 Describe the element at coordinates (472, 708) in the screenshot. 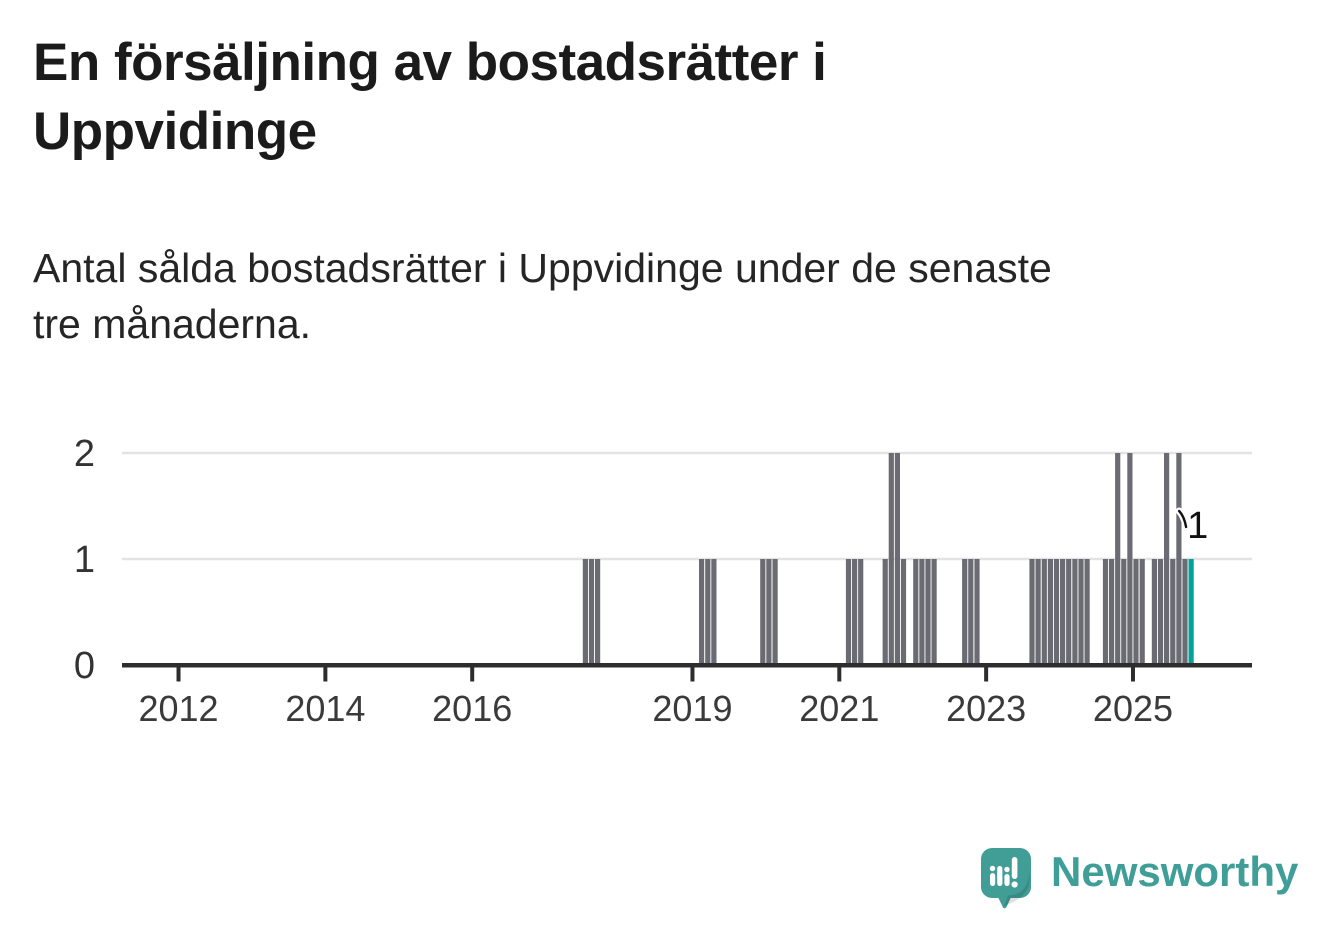

I see `x-tick-label-2016: 2016` at that location.